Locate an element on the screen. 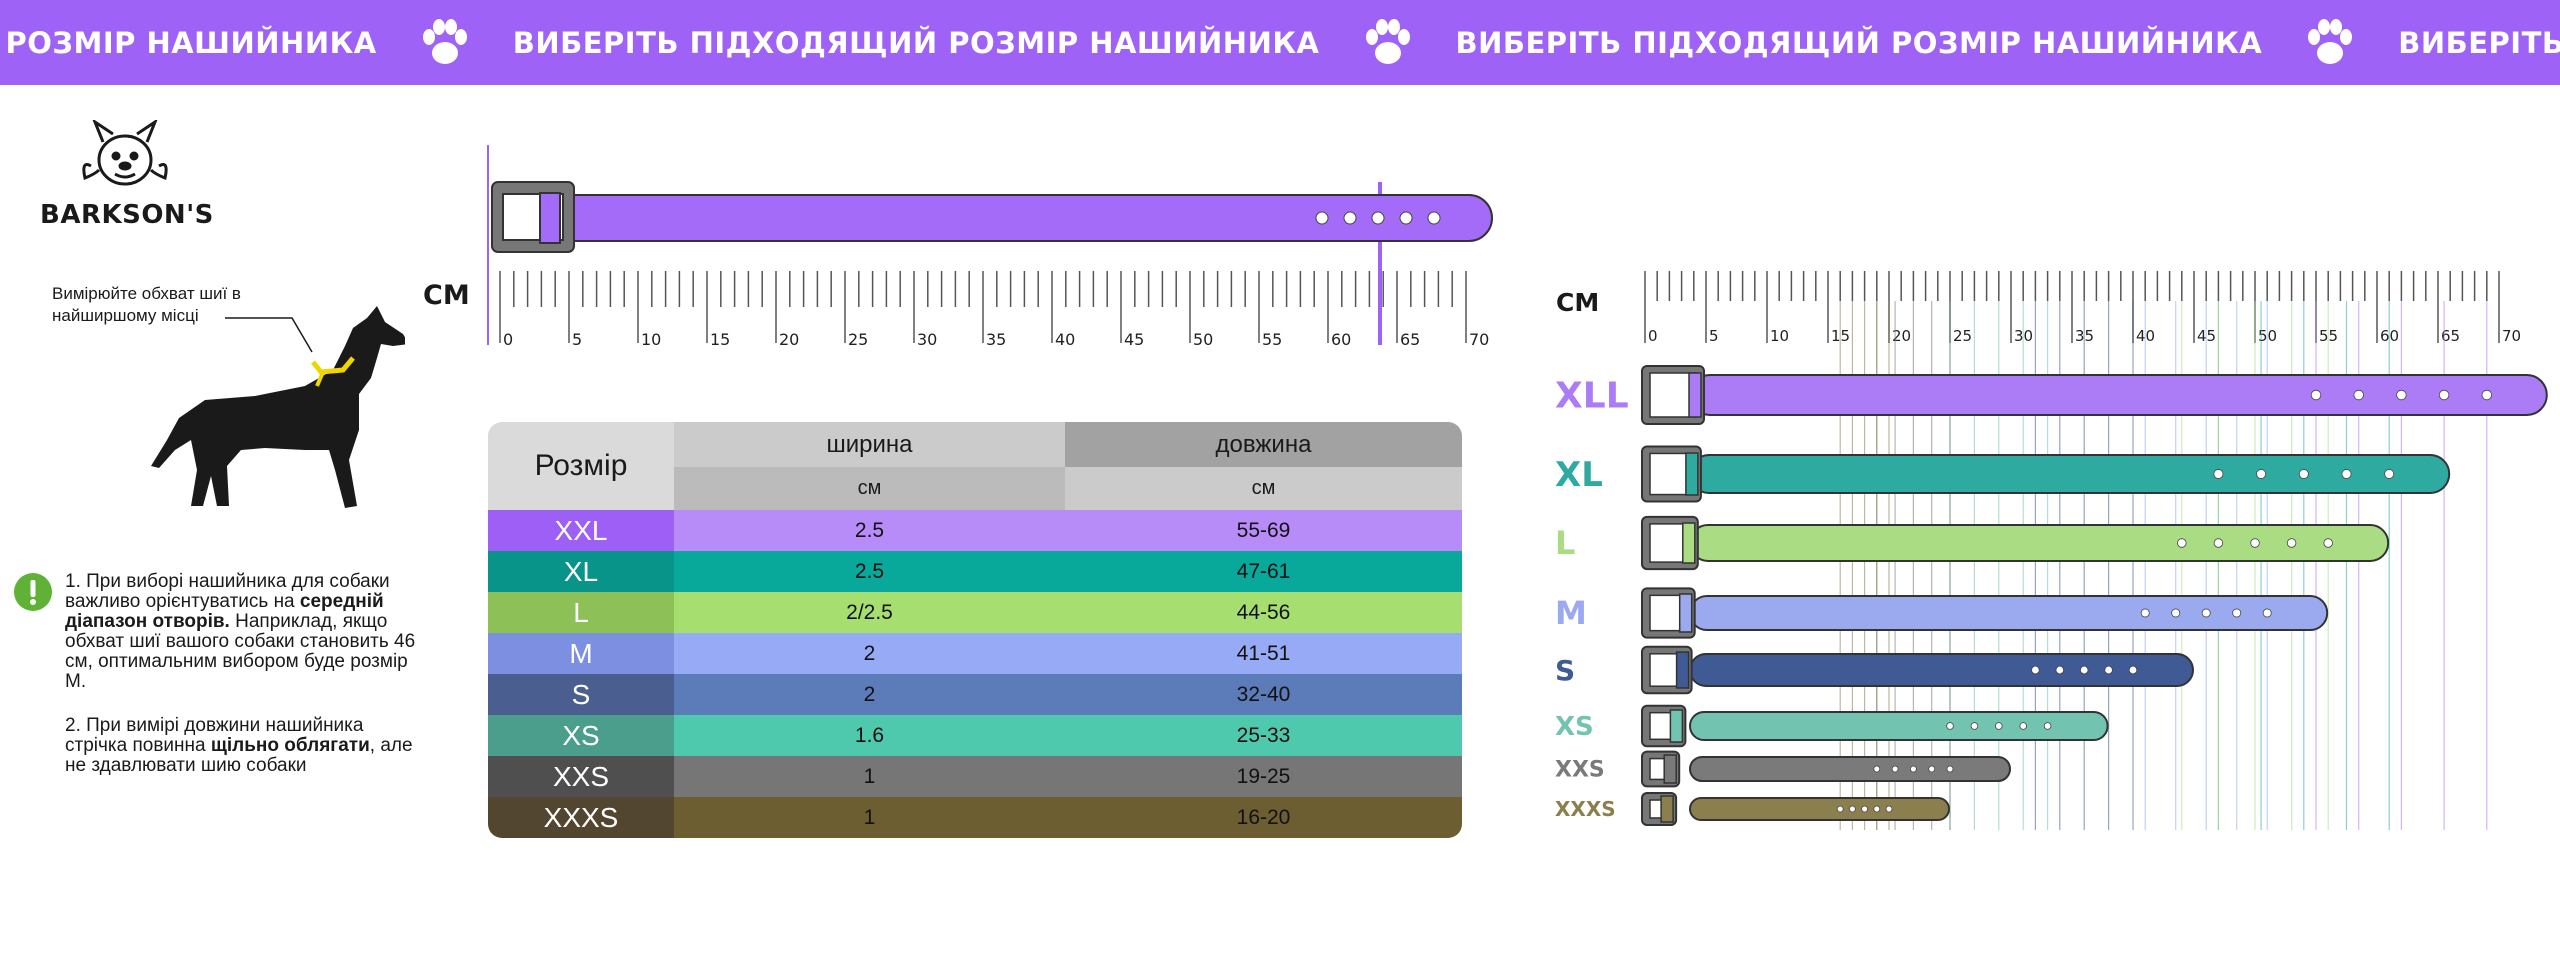  ruler-tick-label: 70 is located at coordinates (1479, 339).